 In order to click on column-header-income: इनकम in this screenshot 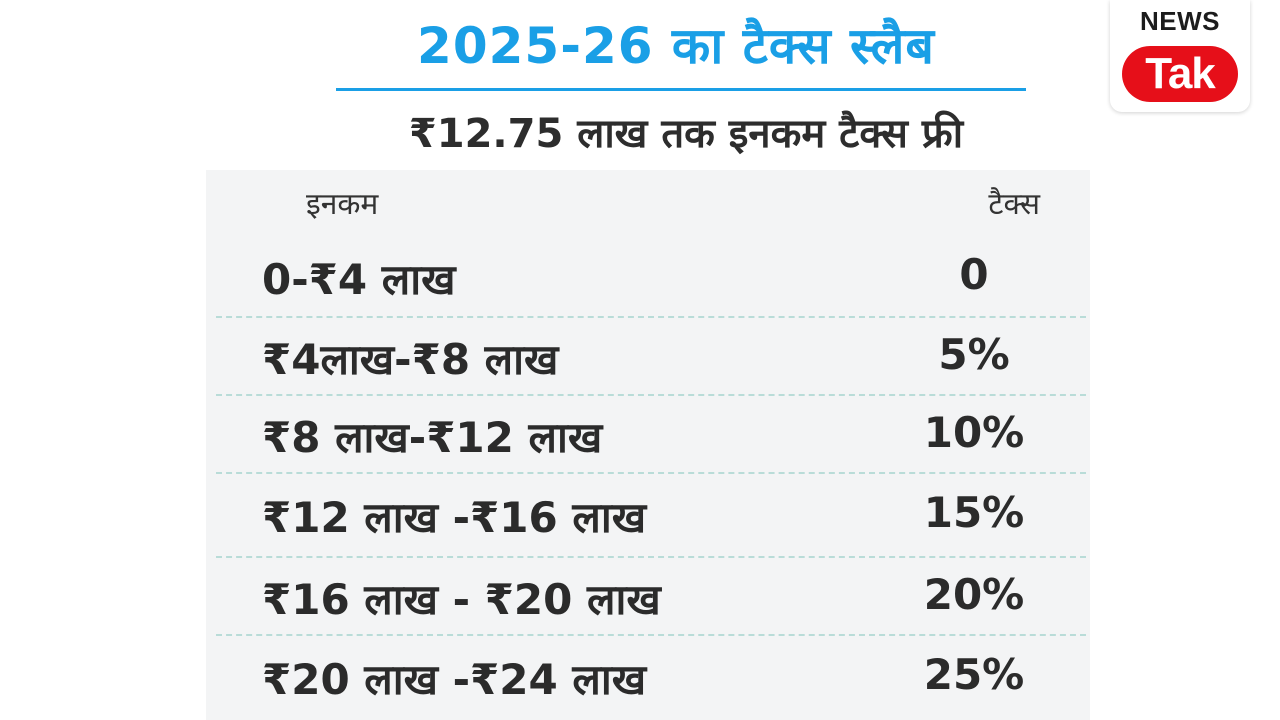, I will do `click(342, 204)`.